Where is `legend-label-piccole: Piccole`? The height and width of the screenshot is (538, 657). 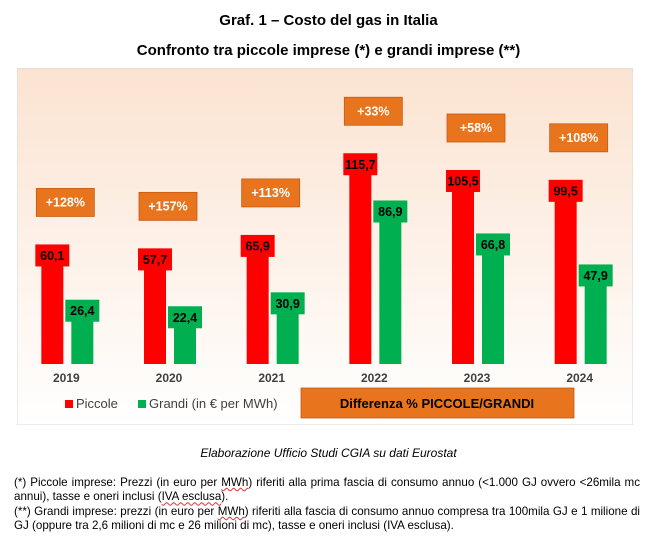 legend-label-piccole: Piccole is located at coordinates (97, 403).